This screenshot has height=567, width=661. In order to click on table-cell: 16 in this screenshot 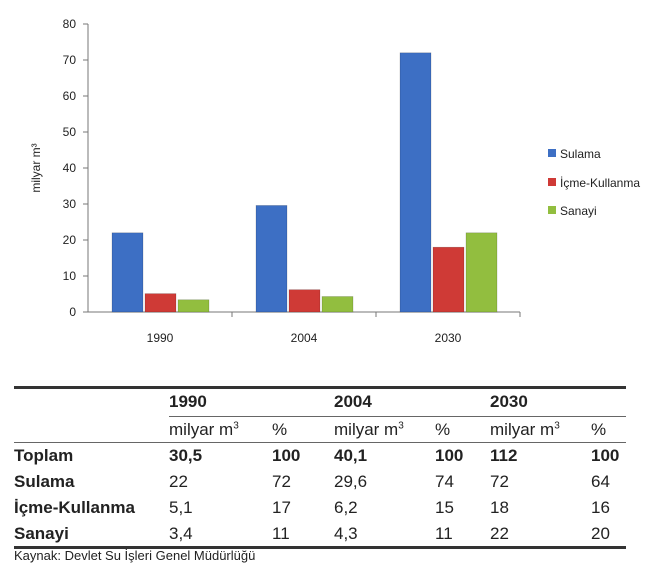, I will do `click(600, 507)`.